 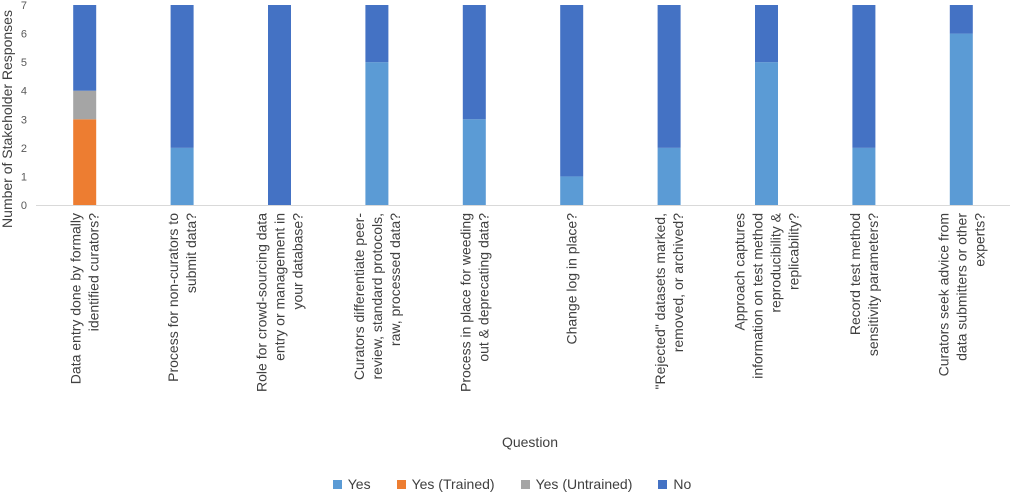 I want to click on x-tick-label-line: your database?, so click(x=298, y=261).